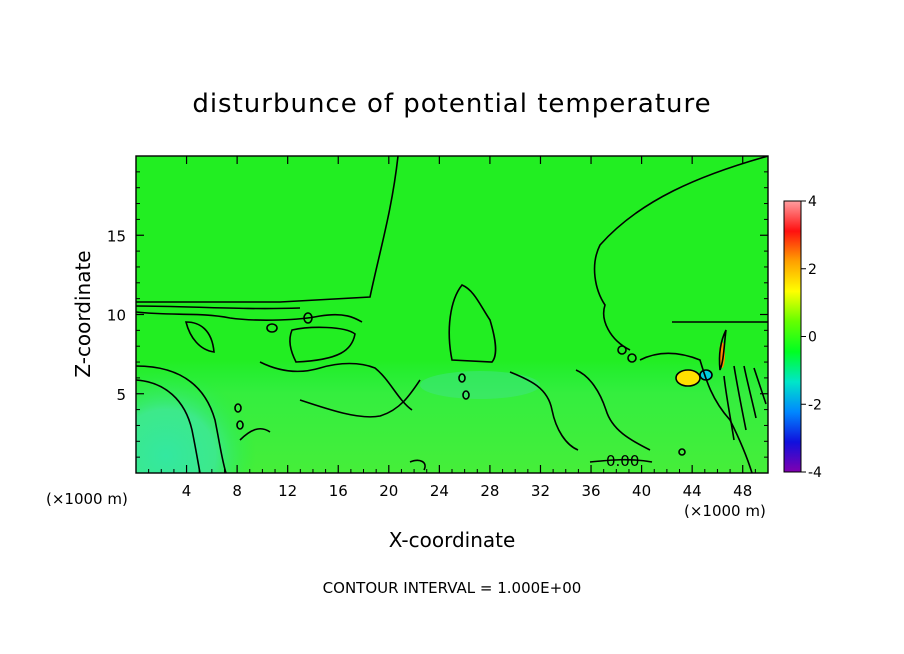 Image resolution: width=904 pixels, height=654 pixels. I want to click on colorbar, so click(792, 336).